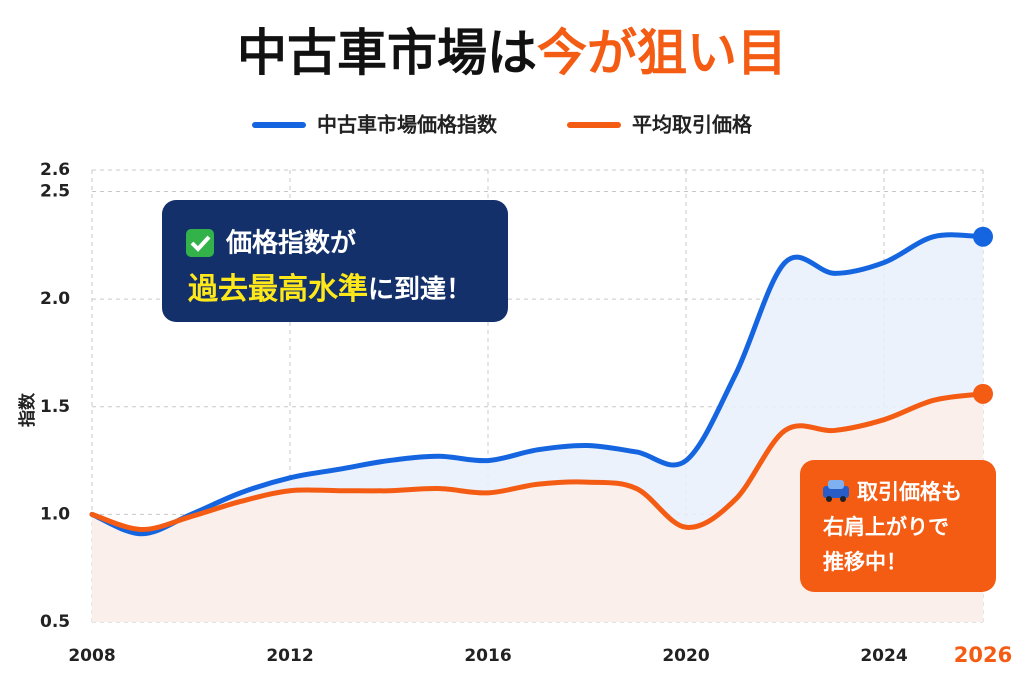 This screenshot has width=1024, height=683. What do you see at coordinates (27, 409) in the screenshot?
I see `y-axis-label: 指数` at bounding box center [27, 409].